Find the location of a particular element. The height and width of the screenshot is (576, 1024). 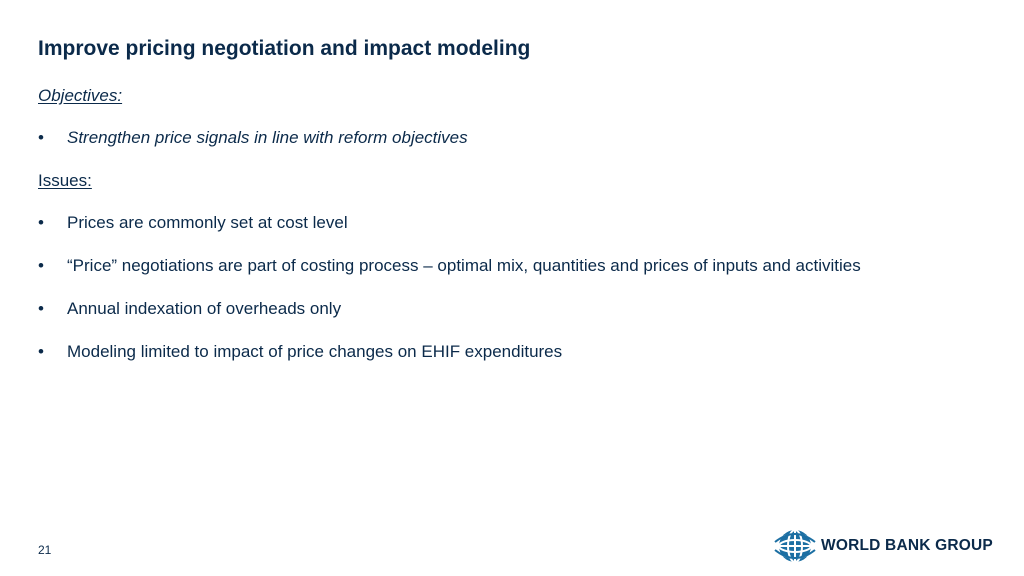

issue-text: Annual indexation of overheads only is located at coordinates (204, 308).